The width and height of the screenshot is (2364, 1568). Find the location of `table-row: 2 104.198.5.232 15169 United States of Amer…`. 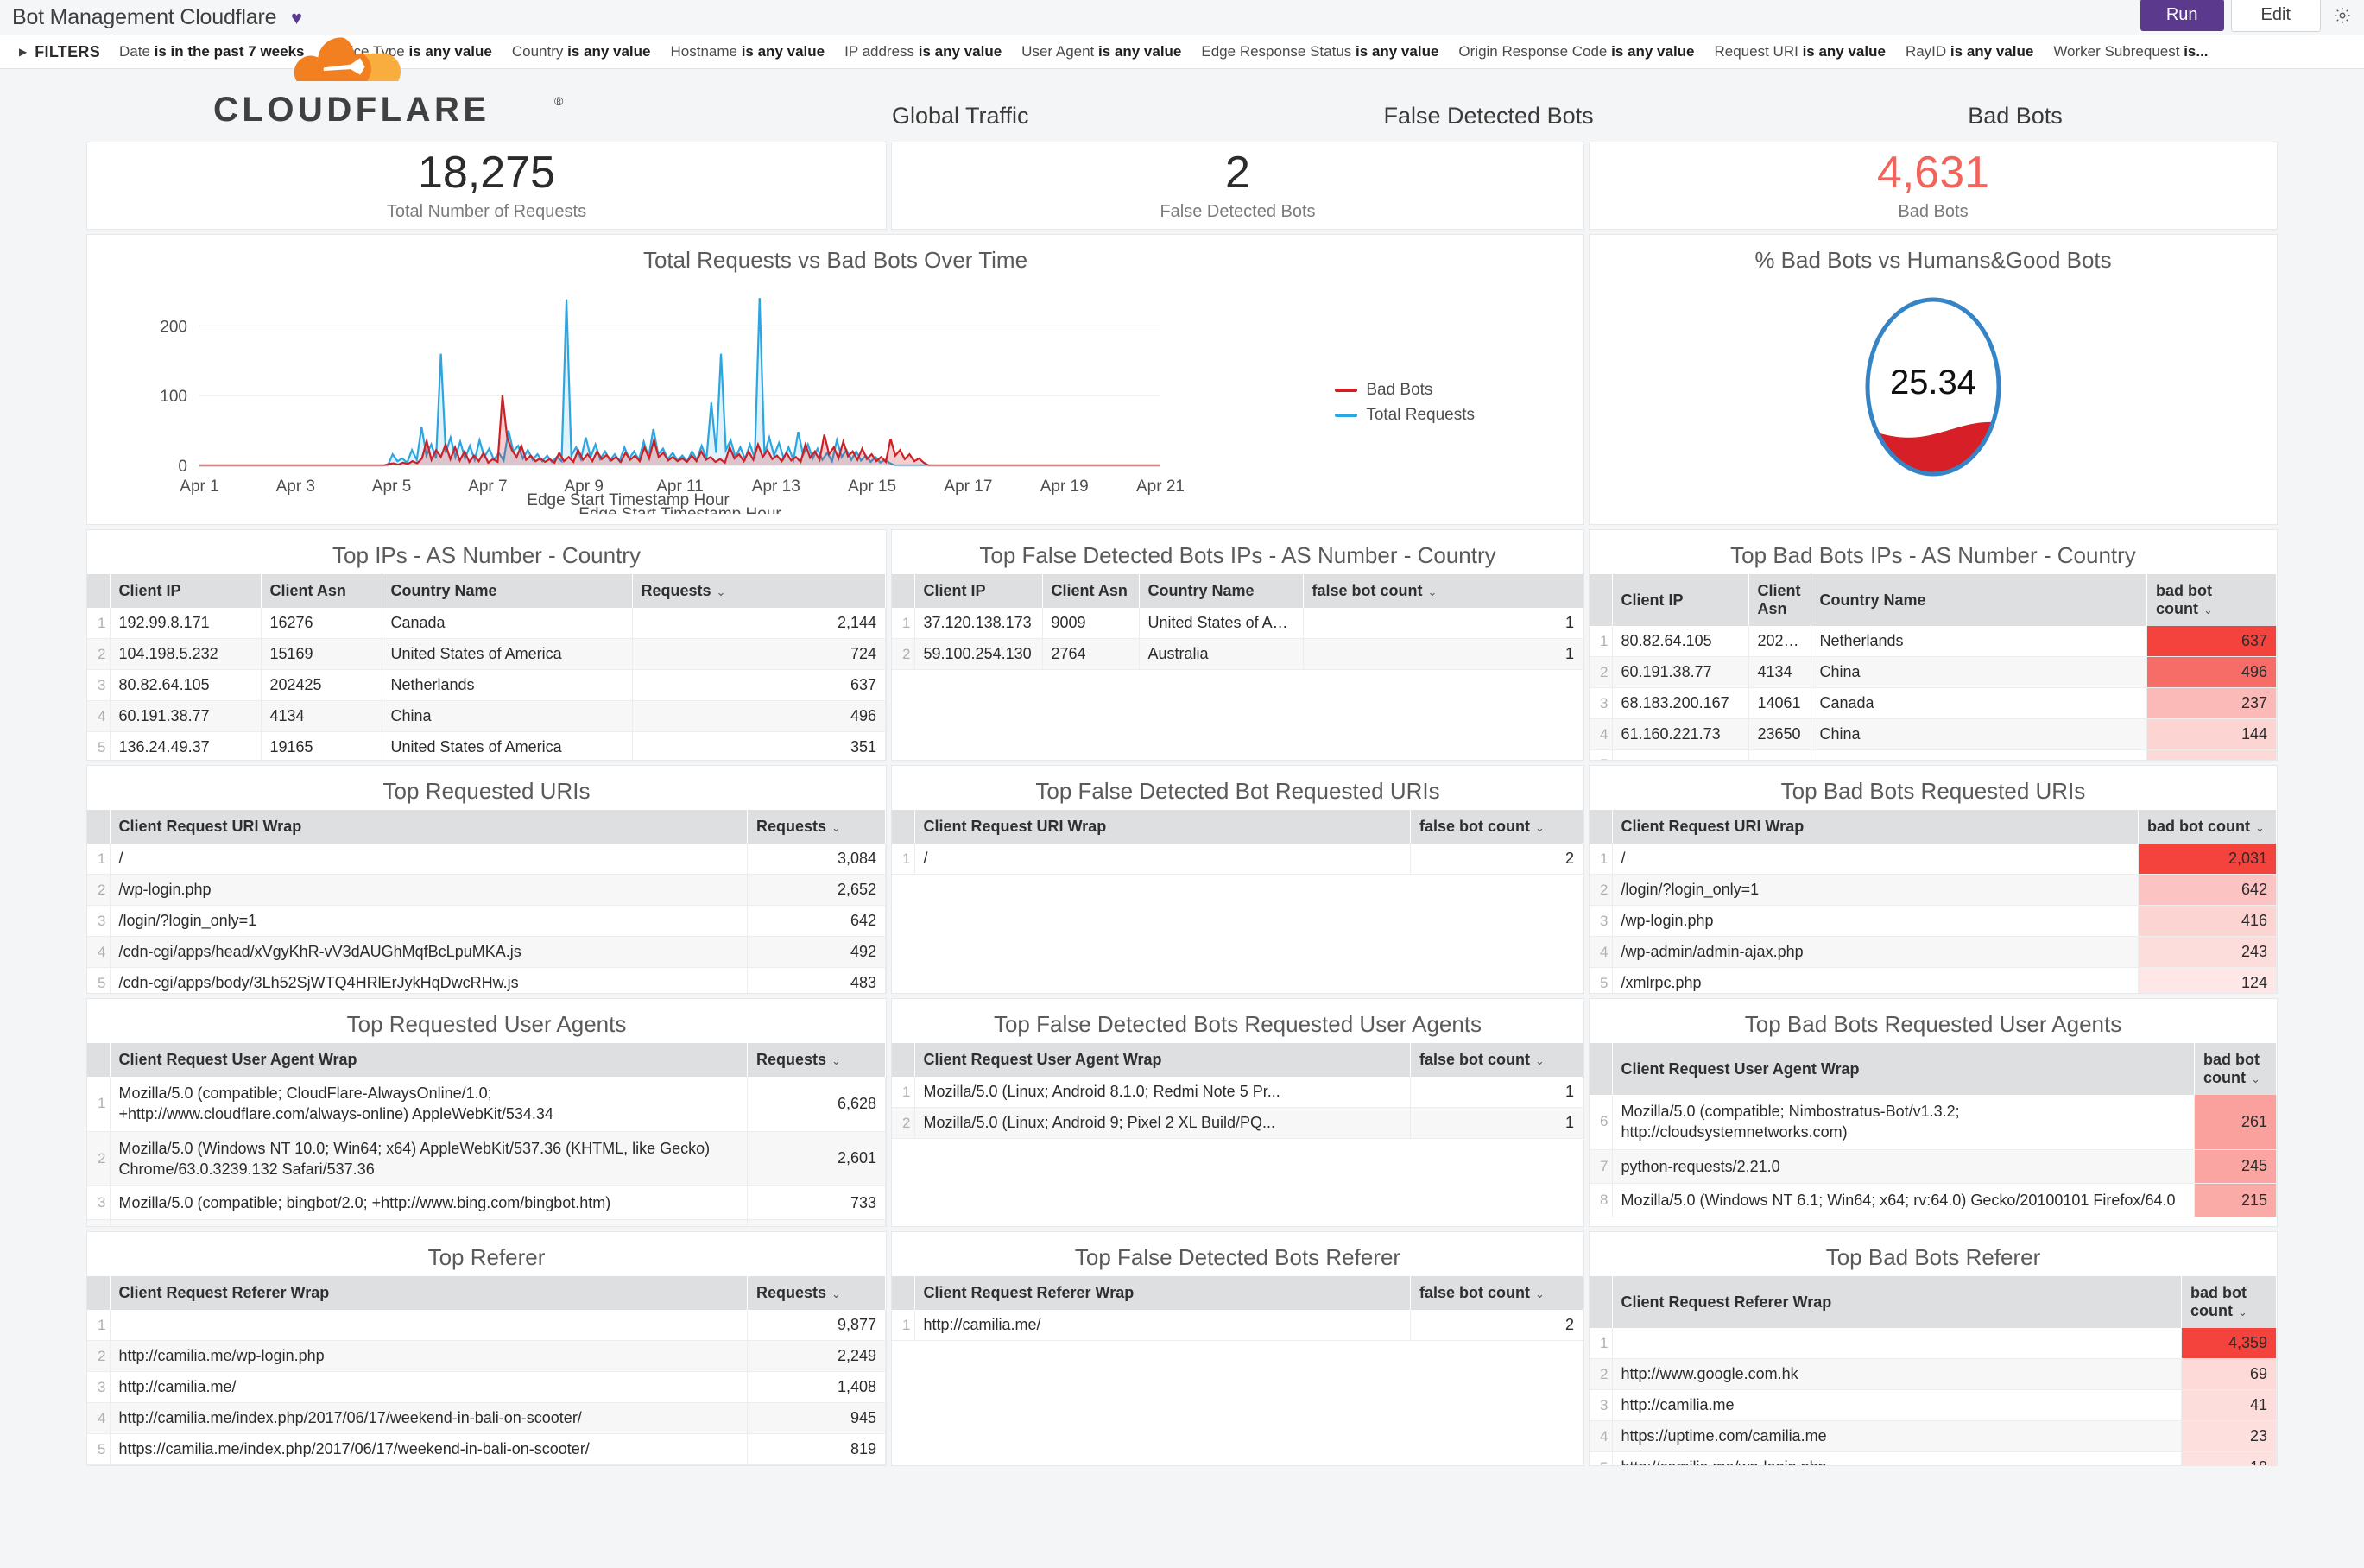

table-row: 2 104.198.5.232 15169 United States of Amer… is located at coordinates (486, 654).